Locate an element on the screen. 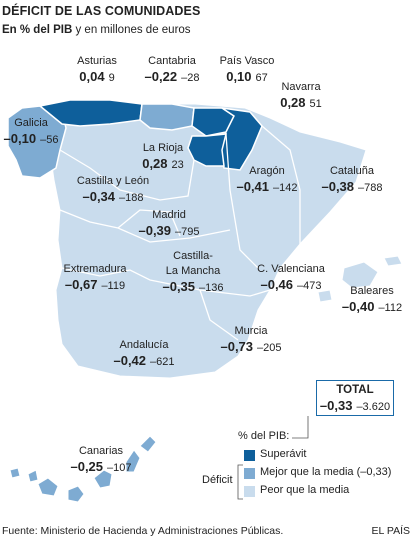 This screenshot has height=543, width=414. total-pct: –0,33 is located at coordinates (336, 405).